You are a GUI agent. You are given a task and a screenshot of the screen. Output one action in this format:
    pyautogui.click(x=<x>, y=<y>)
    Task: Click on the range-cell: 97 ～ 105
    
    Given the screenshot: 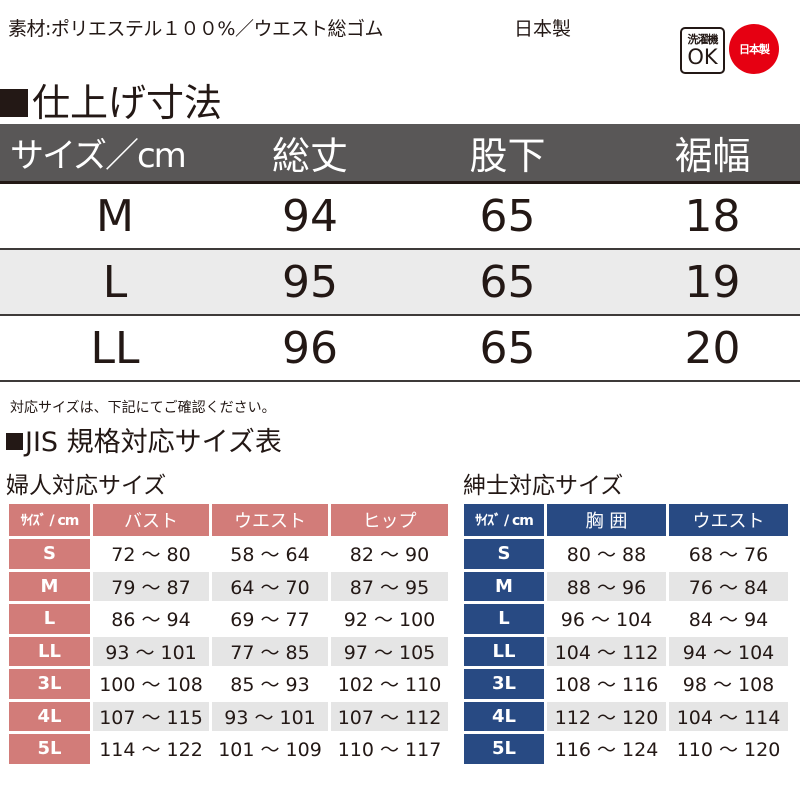 What is the action you would take?
    pyautogui.click(x=389, y=651)
    